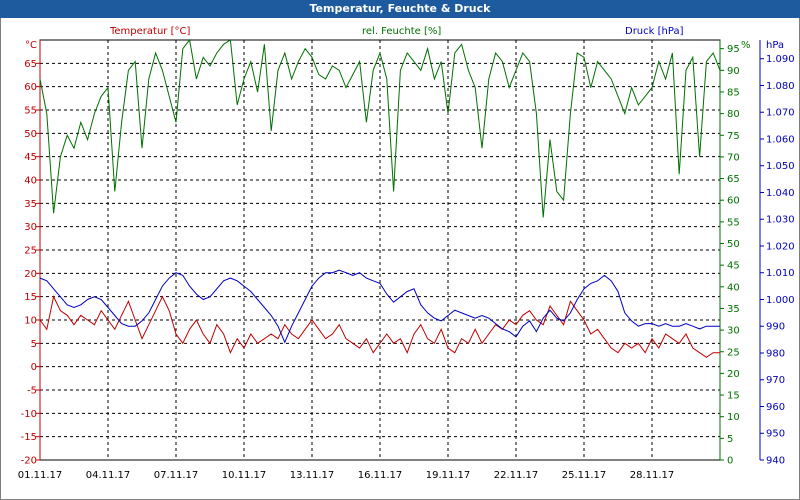 This screenshot has width=800, height=500. I want to click on humidity-tick-label: 85, so click(733, 92).